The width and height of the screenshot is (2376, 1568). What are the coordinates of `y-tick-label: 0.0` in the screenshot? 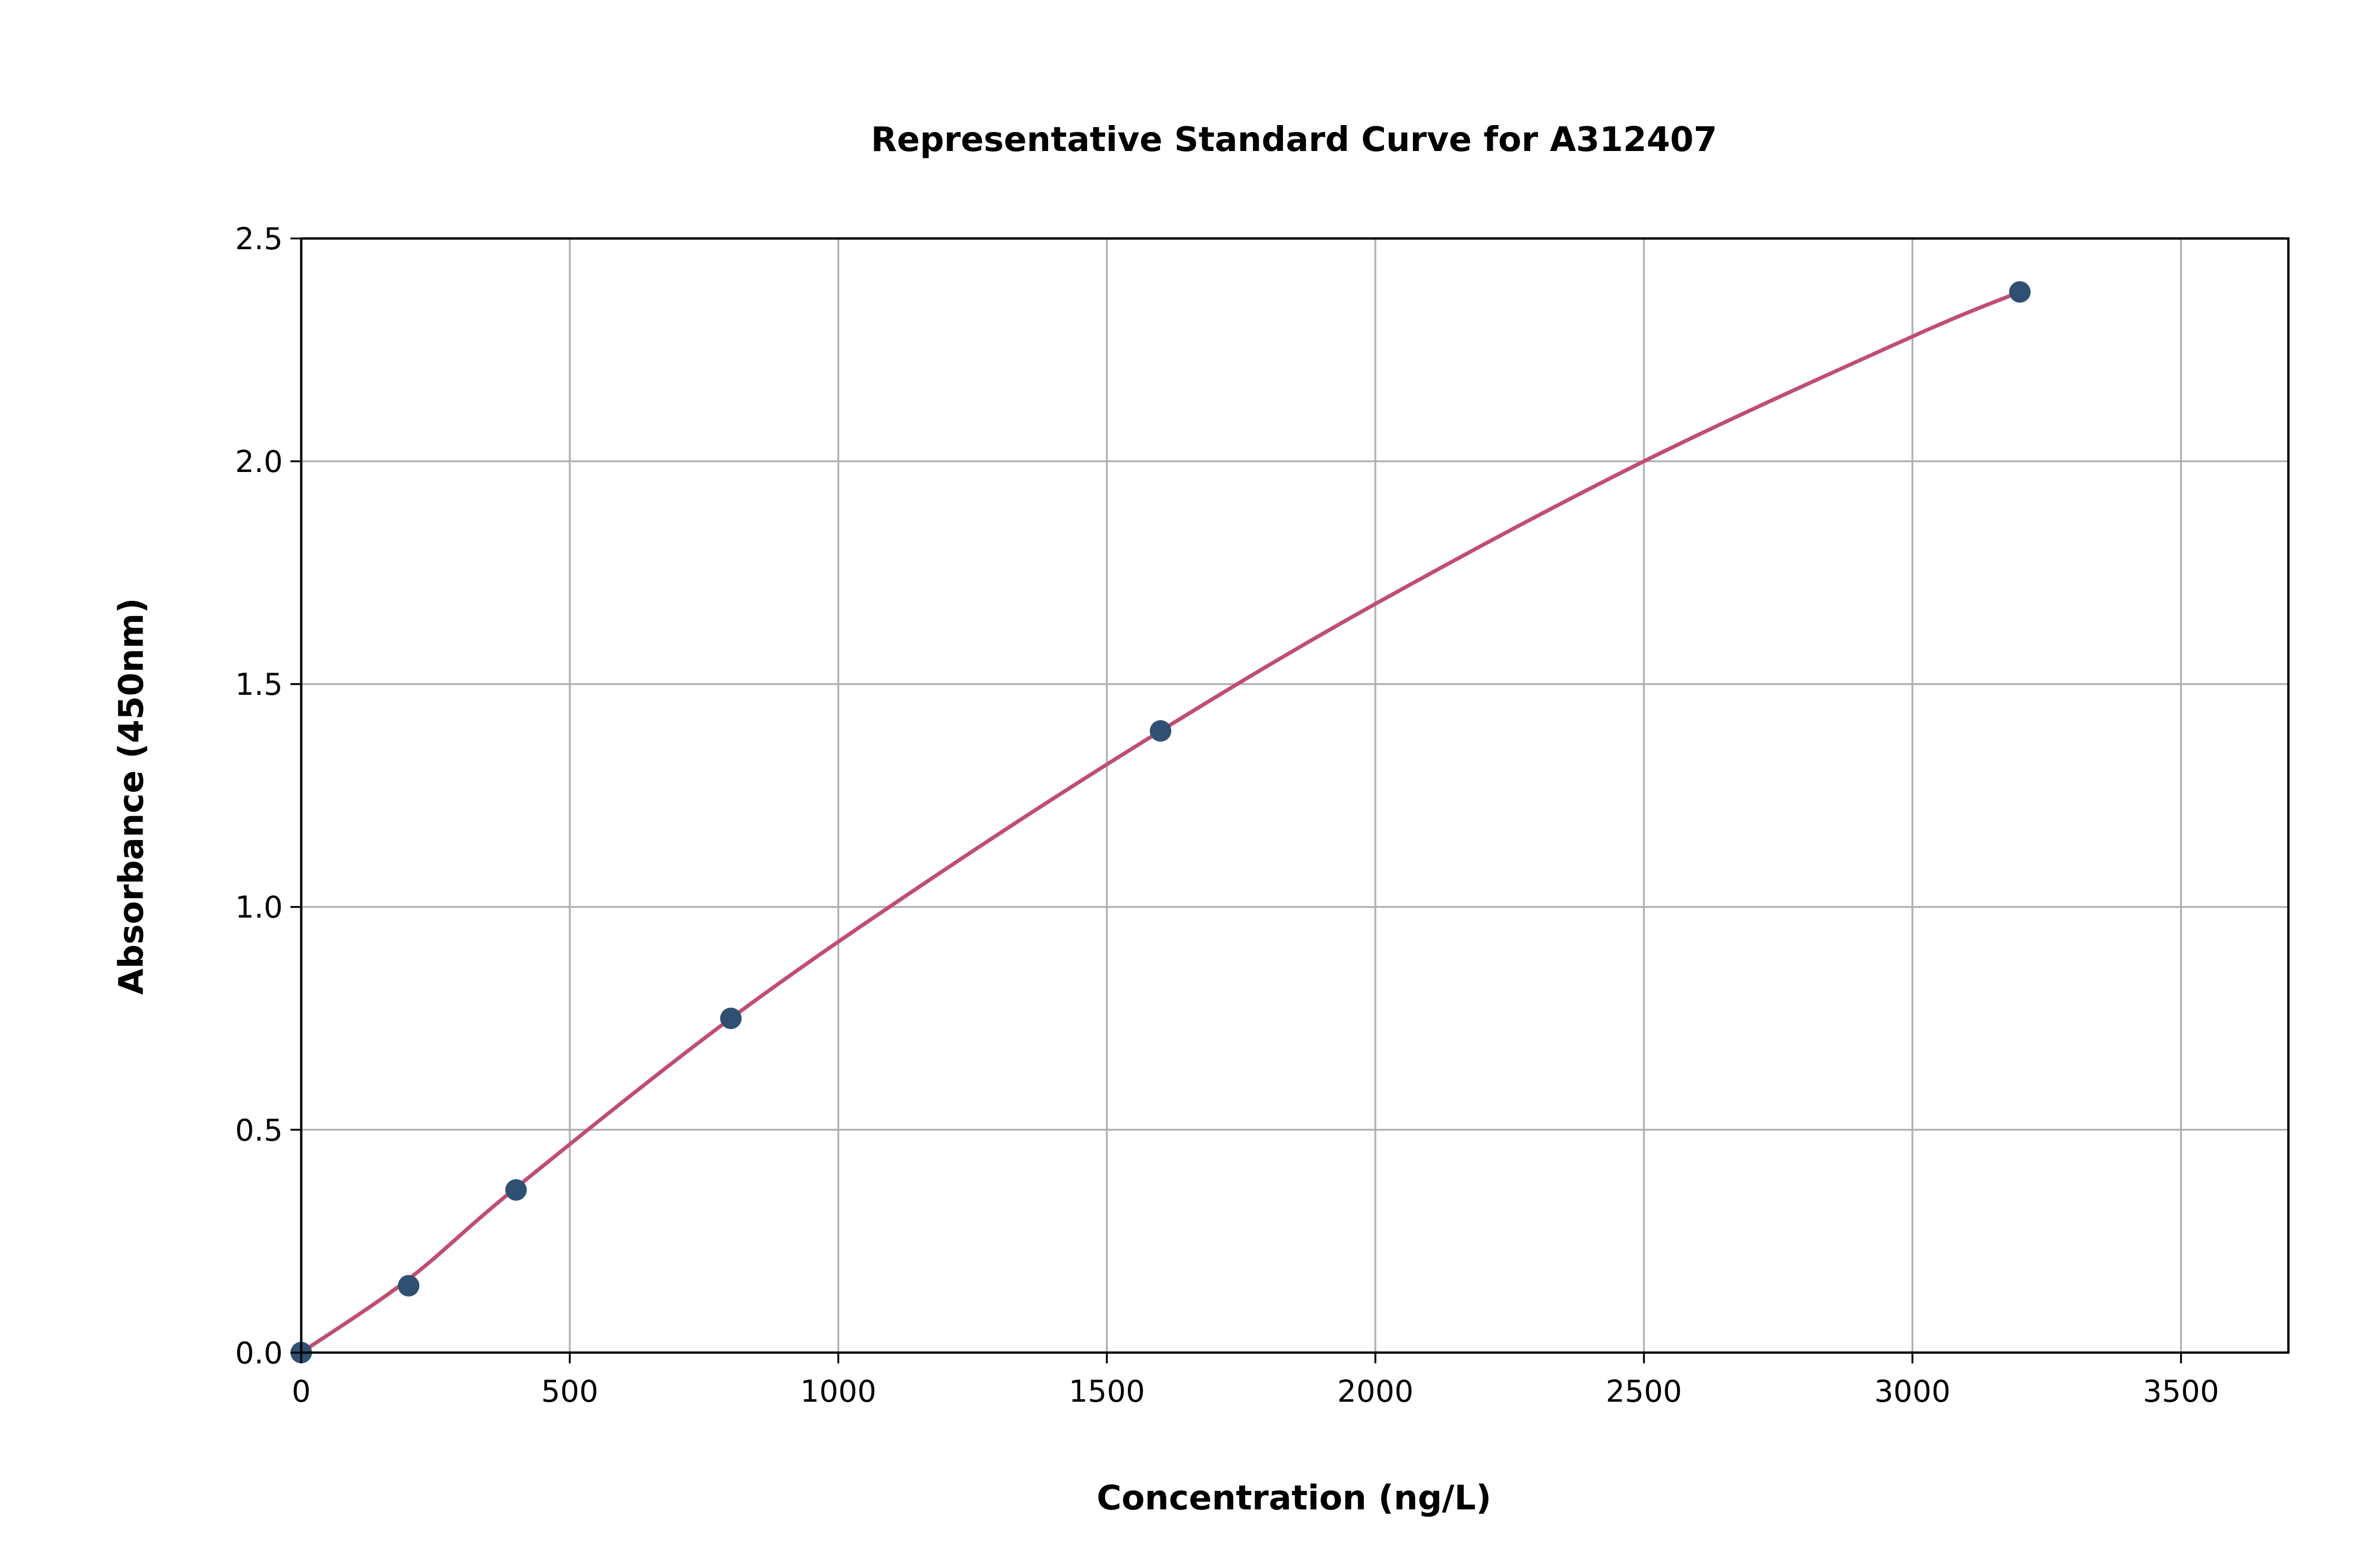 It's located at (259, 1354).